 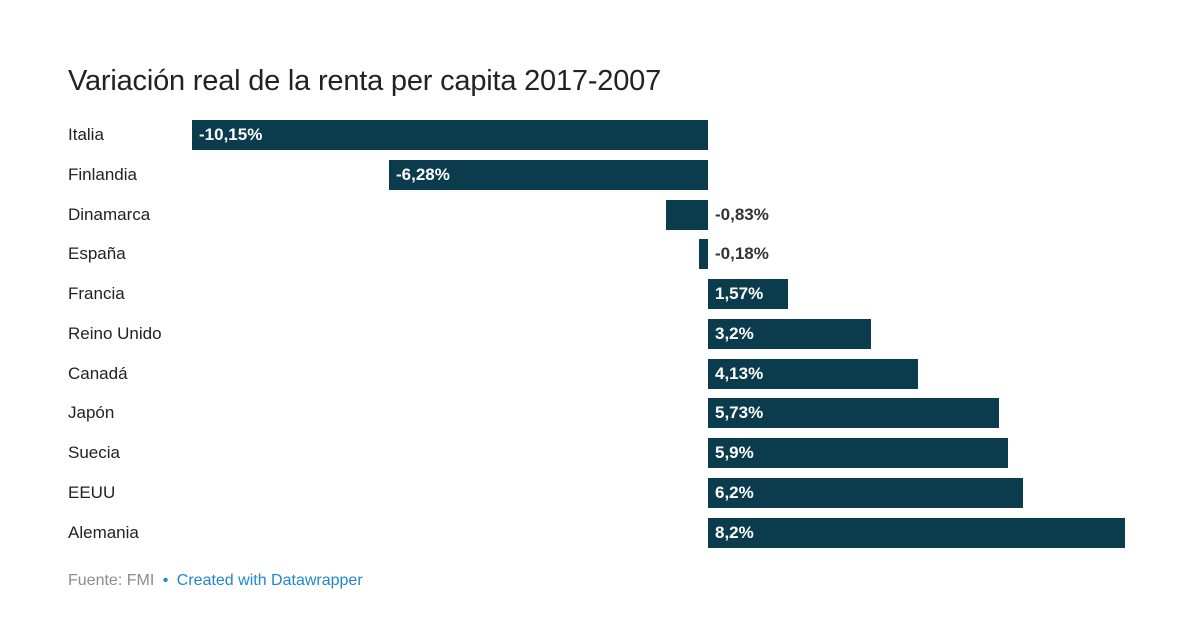 What do you see at coordinates (742, 214) in the screenshot?
I see `bar-value-label: -0,83%` at bounding box center [742, 214].